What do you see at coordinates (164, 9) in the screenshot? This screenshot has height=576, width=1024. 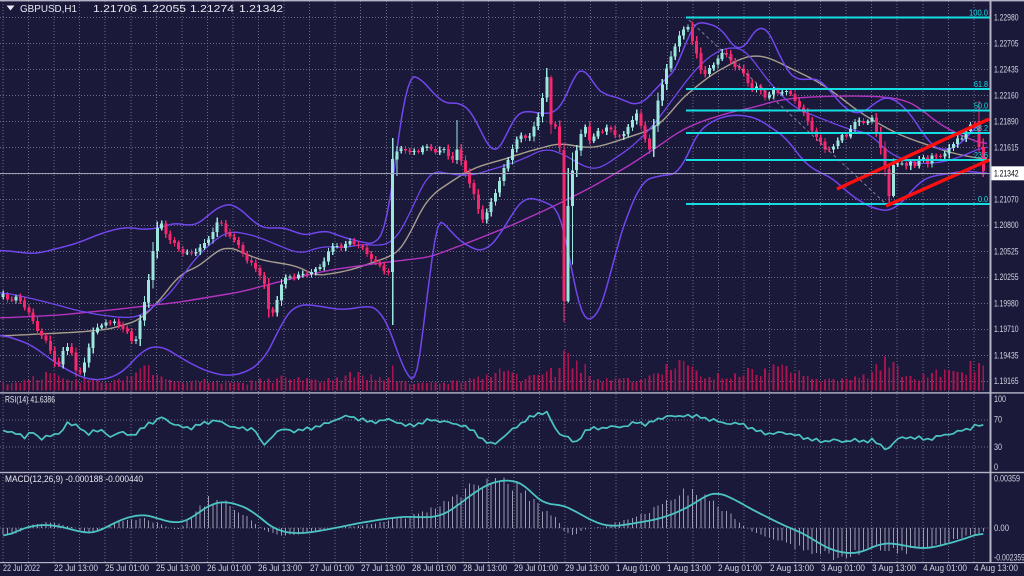 I see `svg-text: 1.22055` at bounding box center [164, 9].